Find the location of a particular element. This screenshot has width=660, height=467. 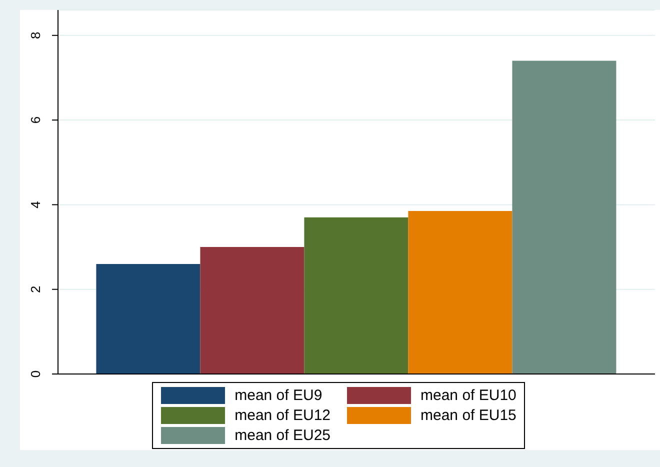

y-tick-label: 2 is located at coordinates (35, 289).